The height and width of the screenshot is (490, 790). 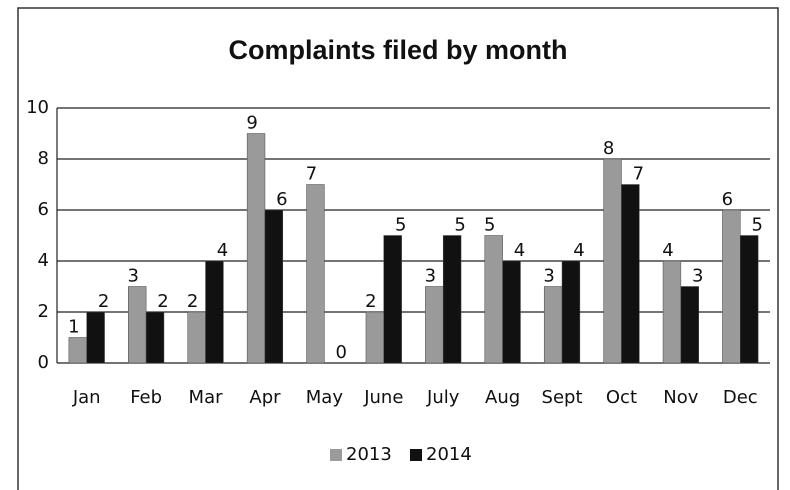 What do you see at coordinates (325, 397) in the screenshot?
I see `x-tick-label: May` at bounding box center [325, 397].